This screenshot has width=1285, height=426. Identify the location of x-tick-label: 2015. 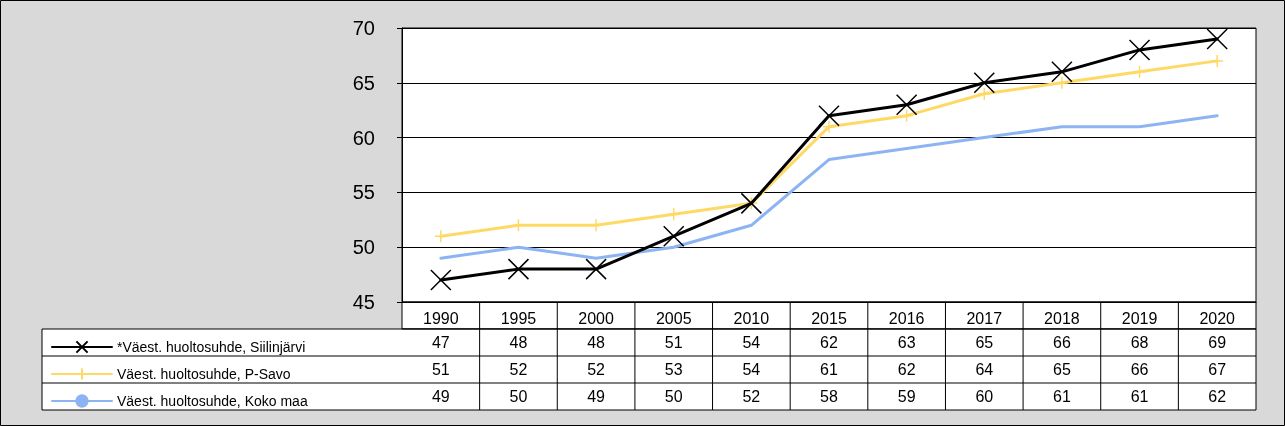
(829, 318).